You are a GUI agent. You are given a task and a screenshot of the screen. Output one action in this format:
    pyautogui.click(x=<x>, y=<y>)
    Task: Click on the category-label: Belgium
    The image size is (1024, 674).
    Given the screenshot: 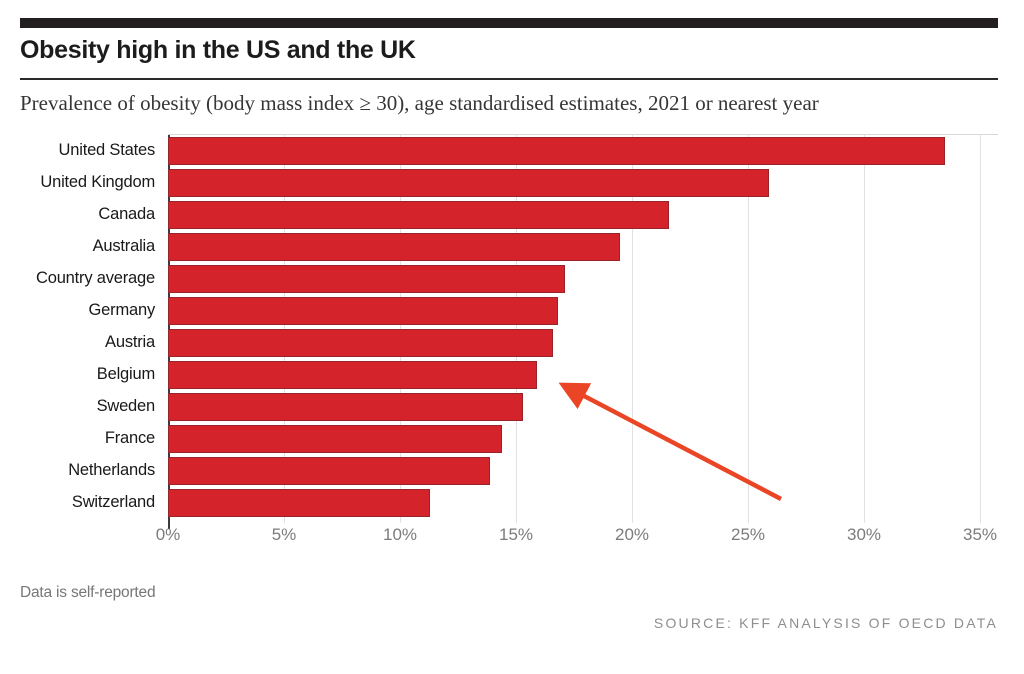 What is the action you would take?
    pyautogui.click(x=125, y=374)
    